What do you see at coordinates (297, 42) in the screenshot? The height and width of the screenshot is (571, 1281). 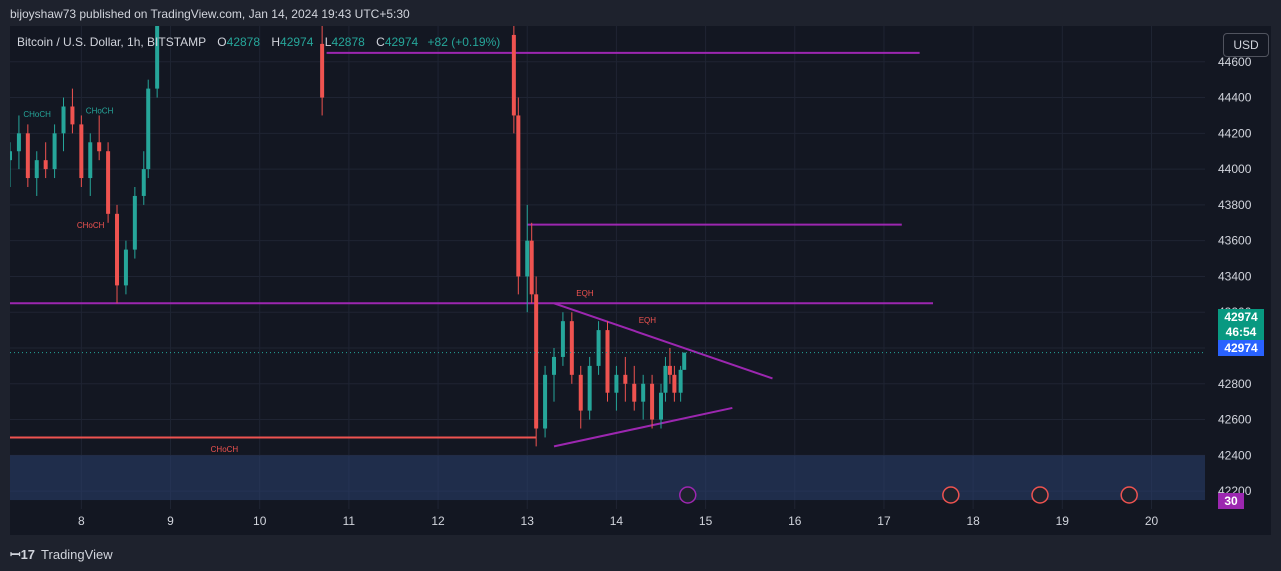 I see `high-value: 42974` at bounding box center [297, 42].